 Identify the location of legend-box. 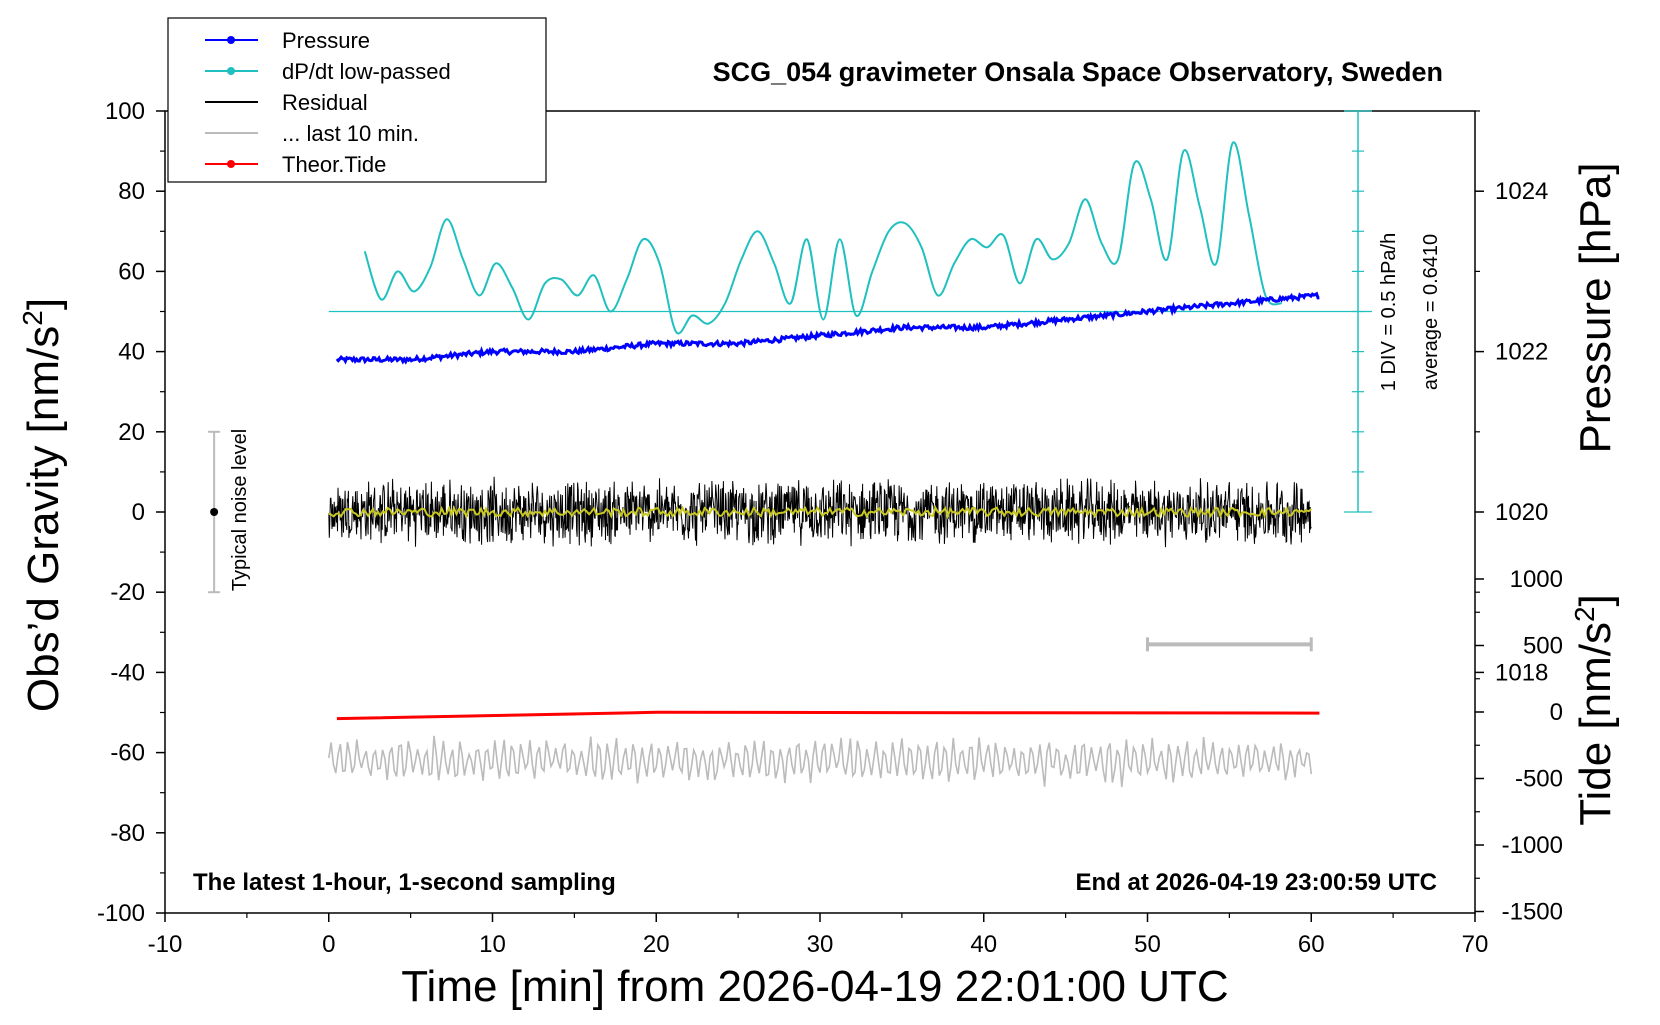
(357, 100).